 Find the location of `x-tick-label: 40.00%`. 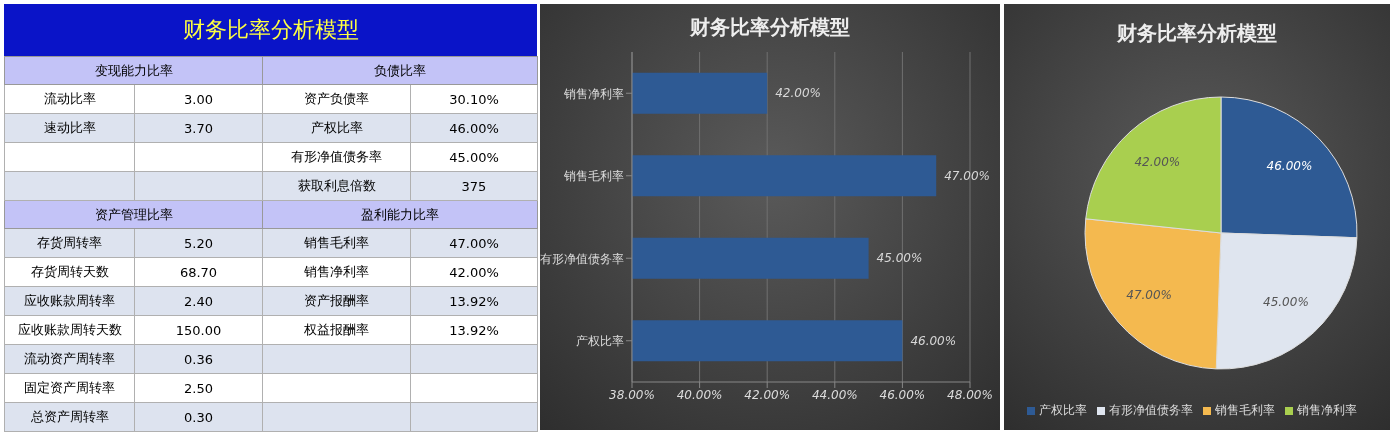

x-tick-label: 40.00% is located at coordinates (699, 394).